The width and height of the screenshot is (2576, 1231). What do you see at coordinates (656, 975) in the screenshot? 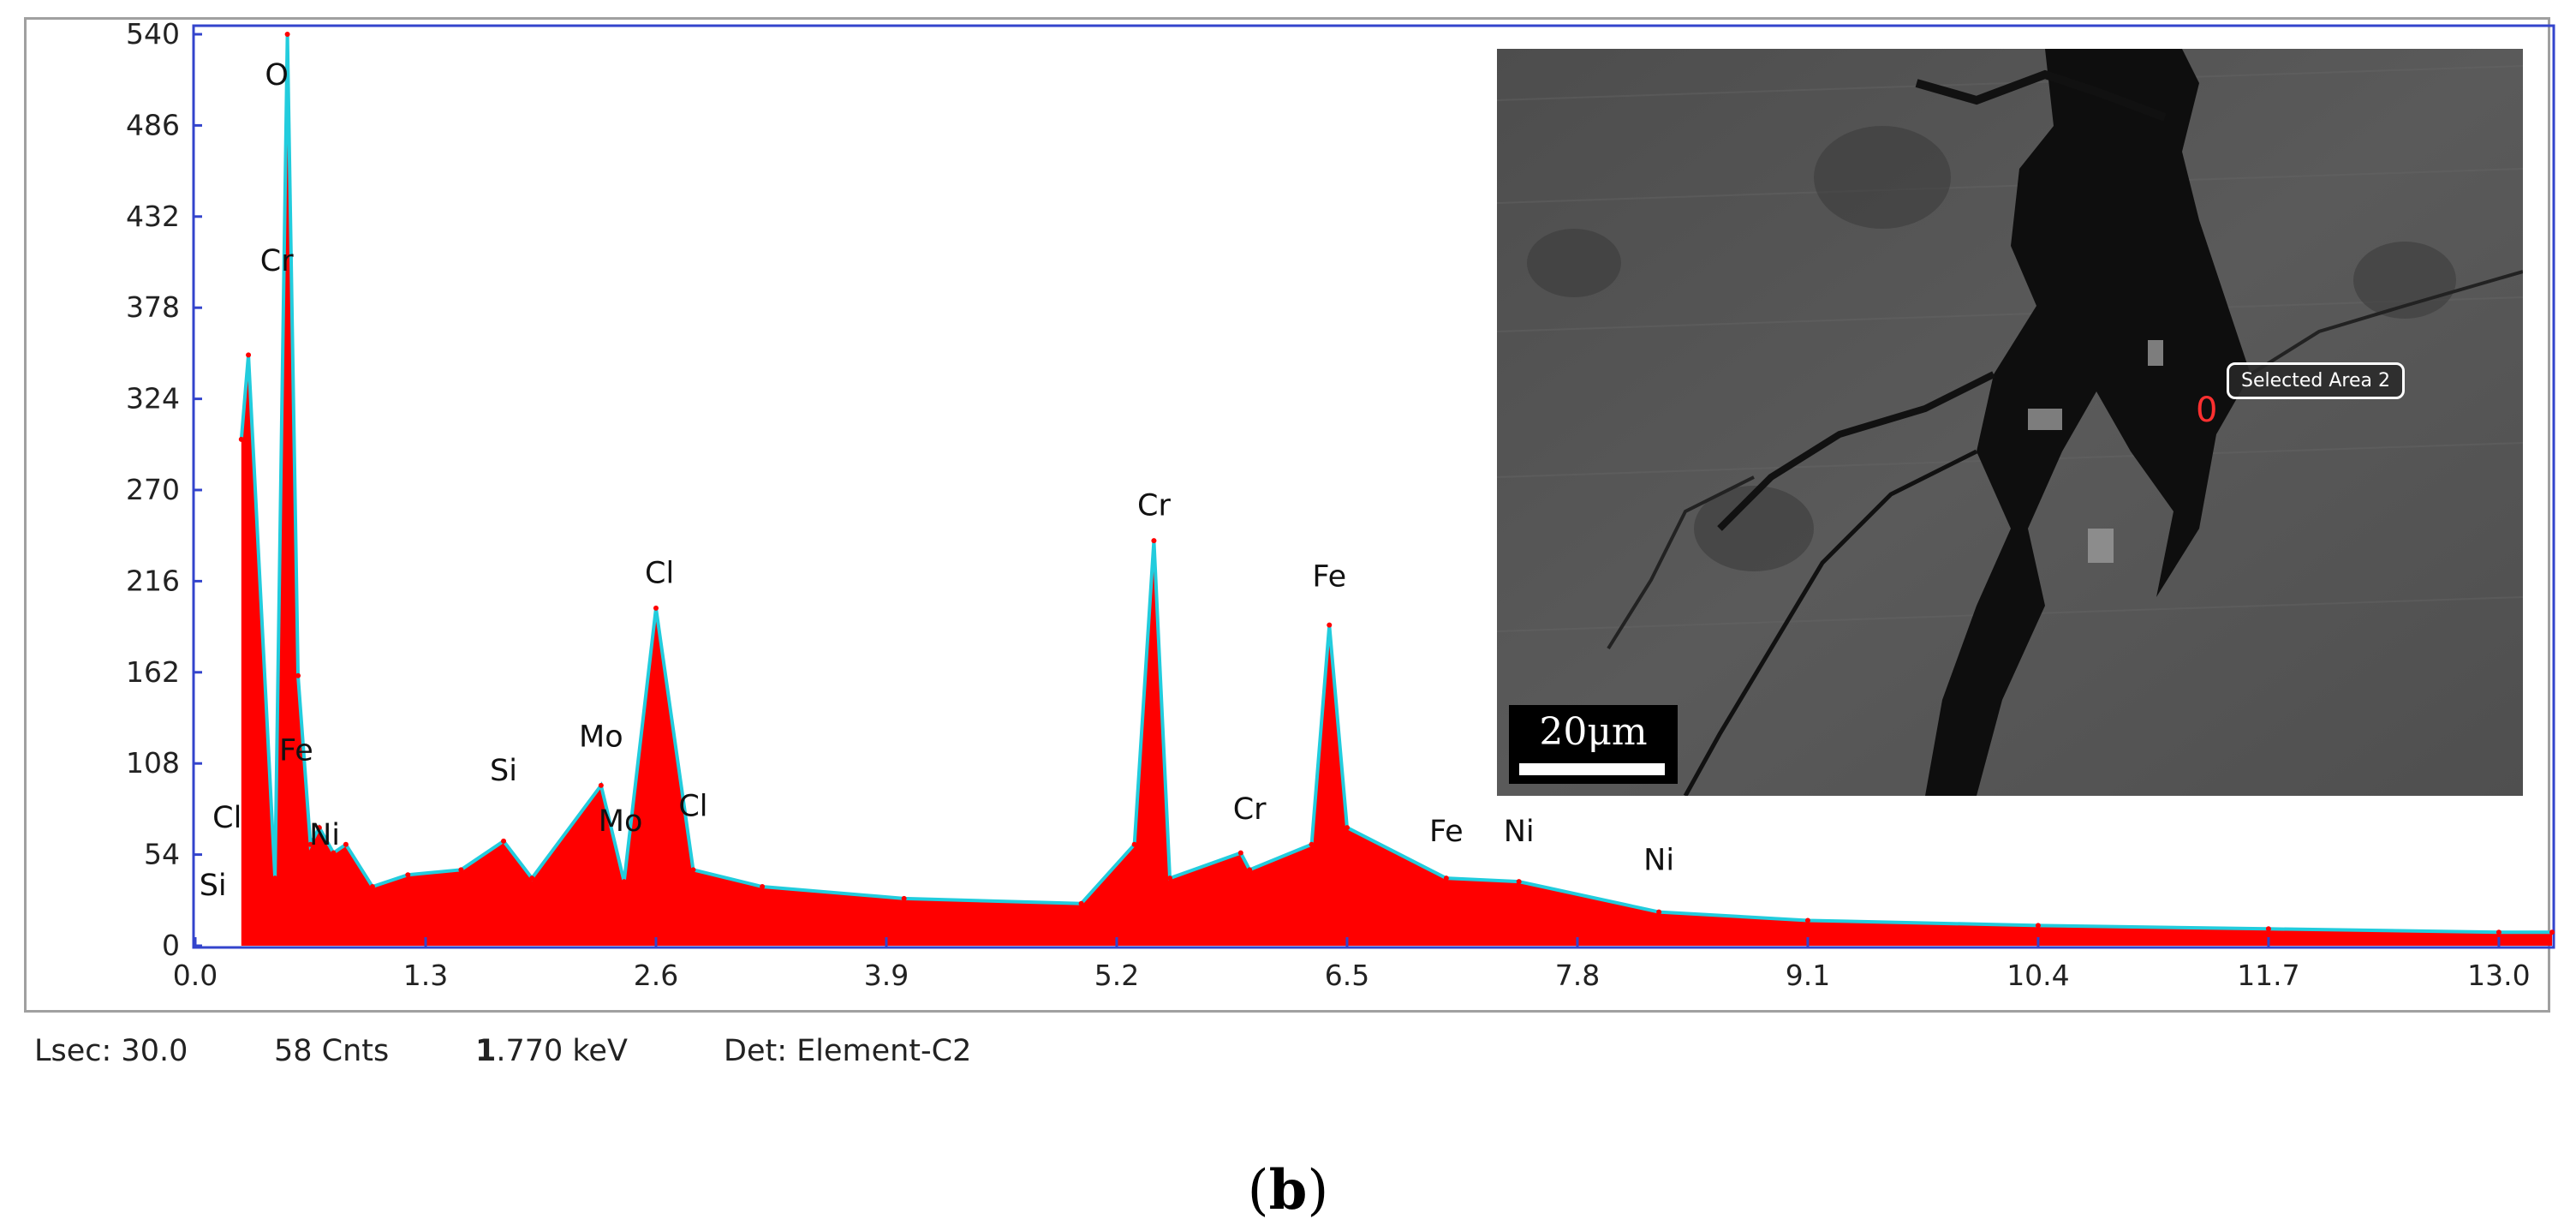
I see `x-tick-label: 2.6` at bounding box center [656, 975].